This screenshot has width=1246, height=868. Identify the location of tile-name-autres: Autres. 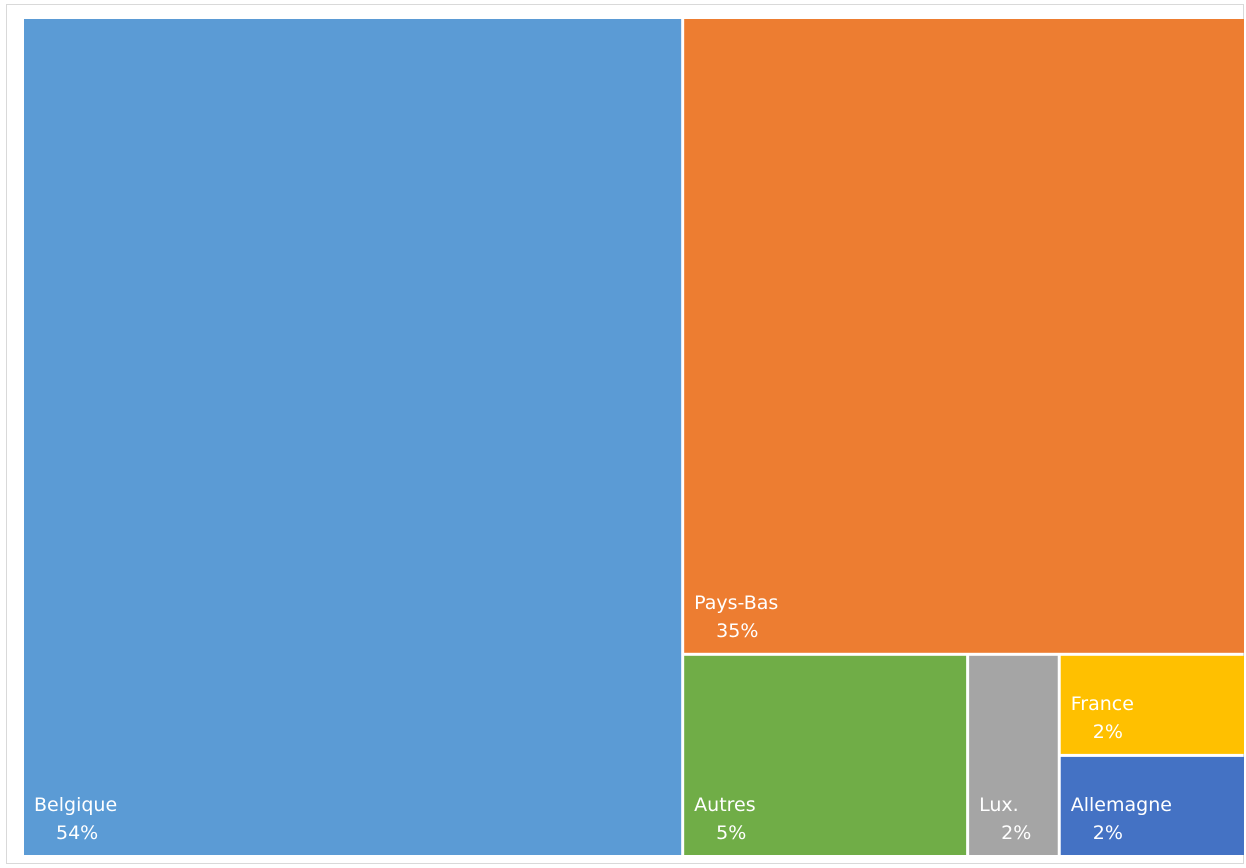
(724, 805).